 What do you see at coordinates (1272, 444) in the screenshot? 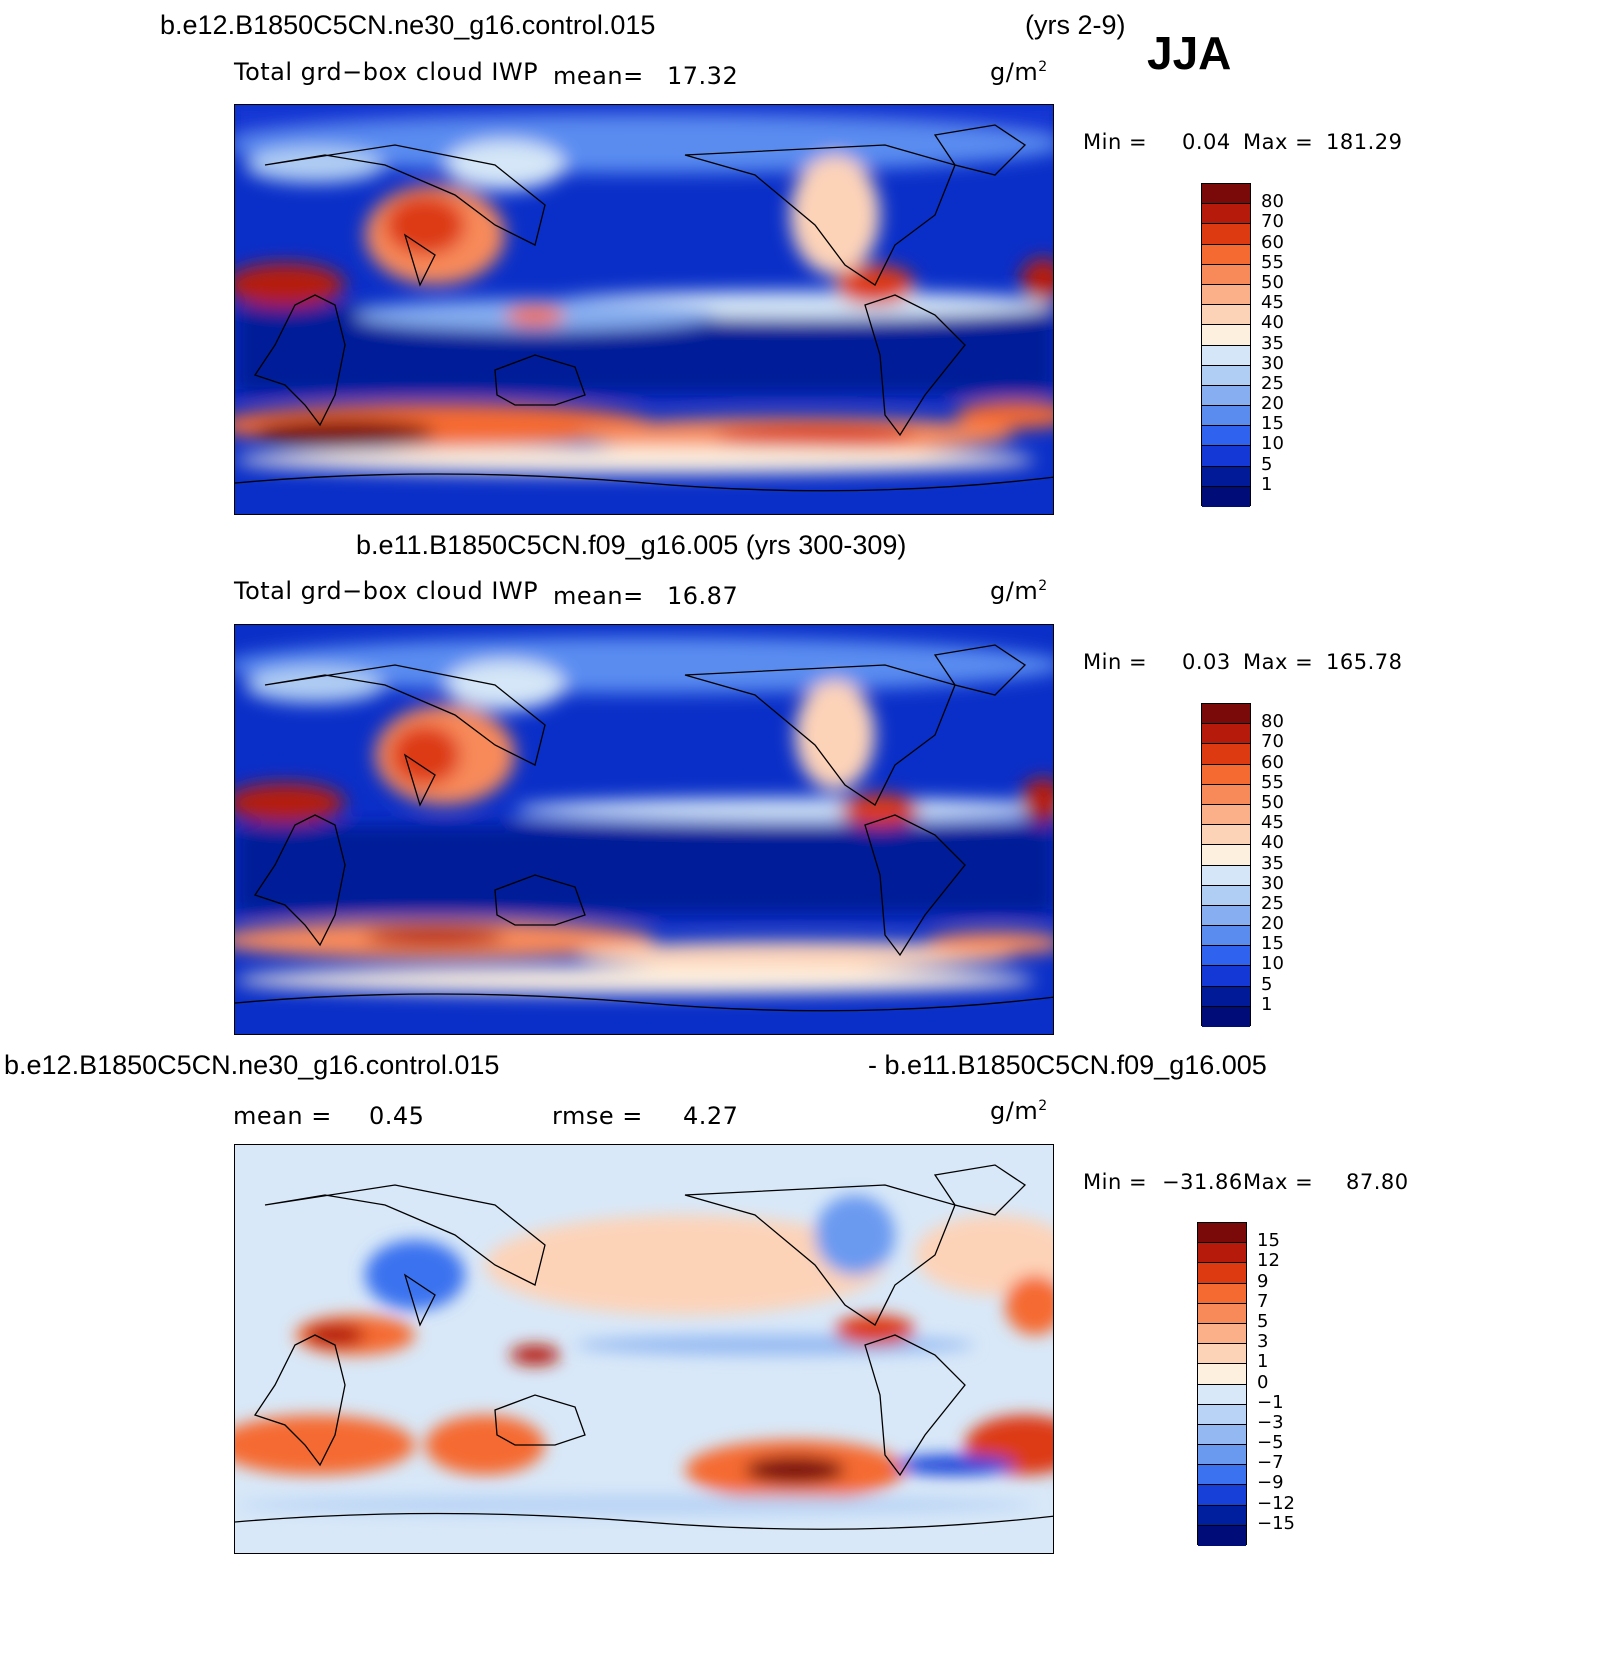
I see `panel1-colorbar-tick-label: 10` at bounding box center [1272, 444].